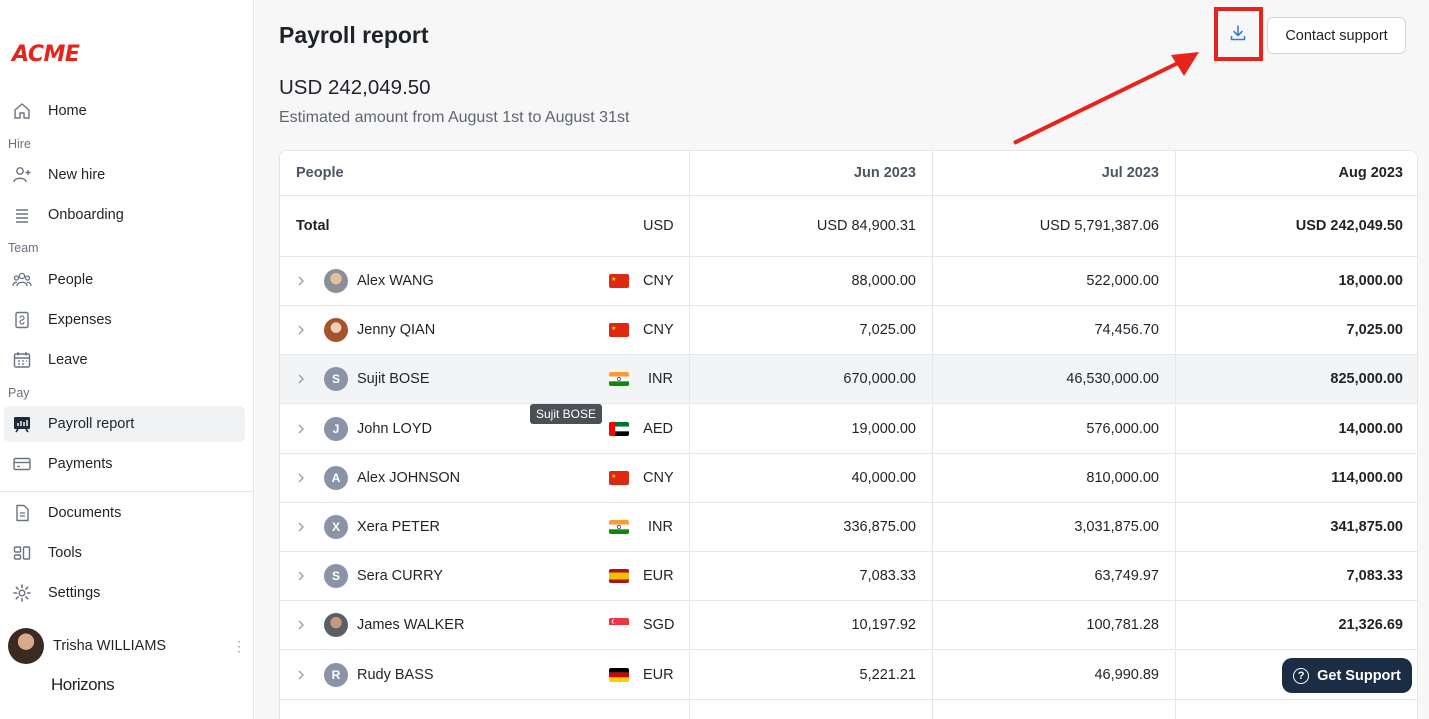  I want to click on sidebar-item-label: Tools, so click(65, 553).